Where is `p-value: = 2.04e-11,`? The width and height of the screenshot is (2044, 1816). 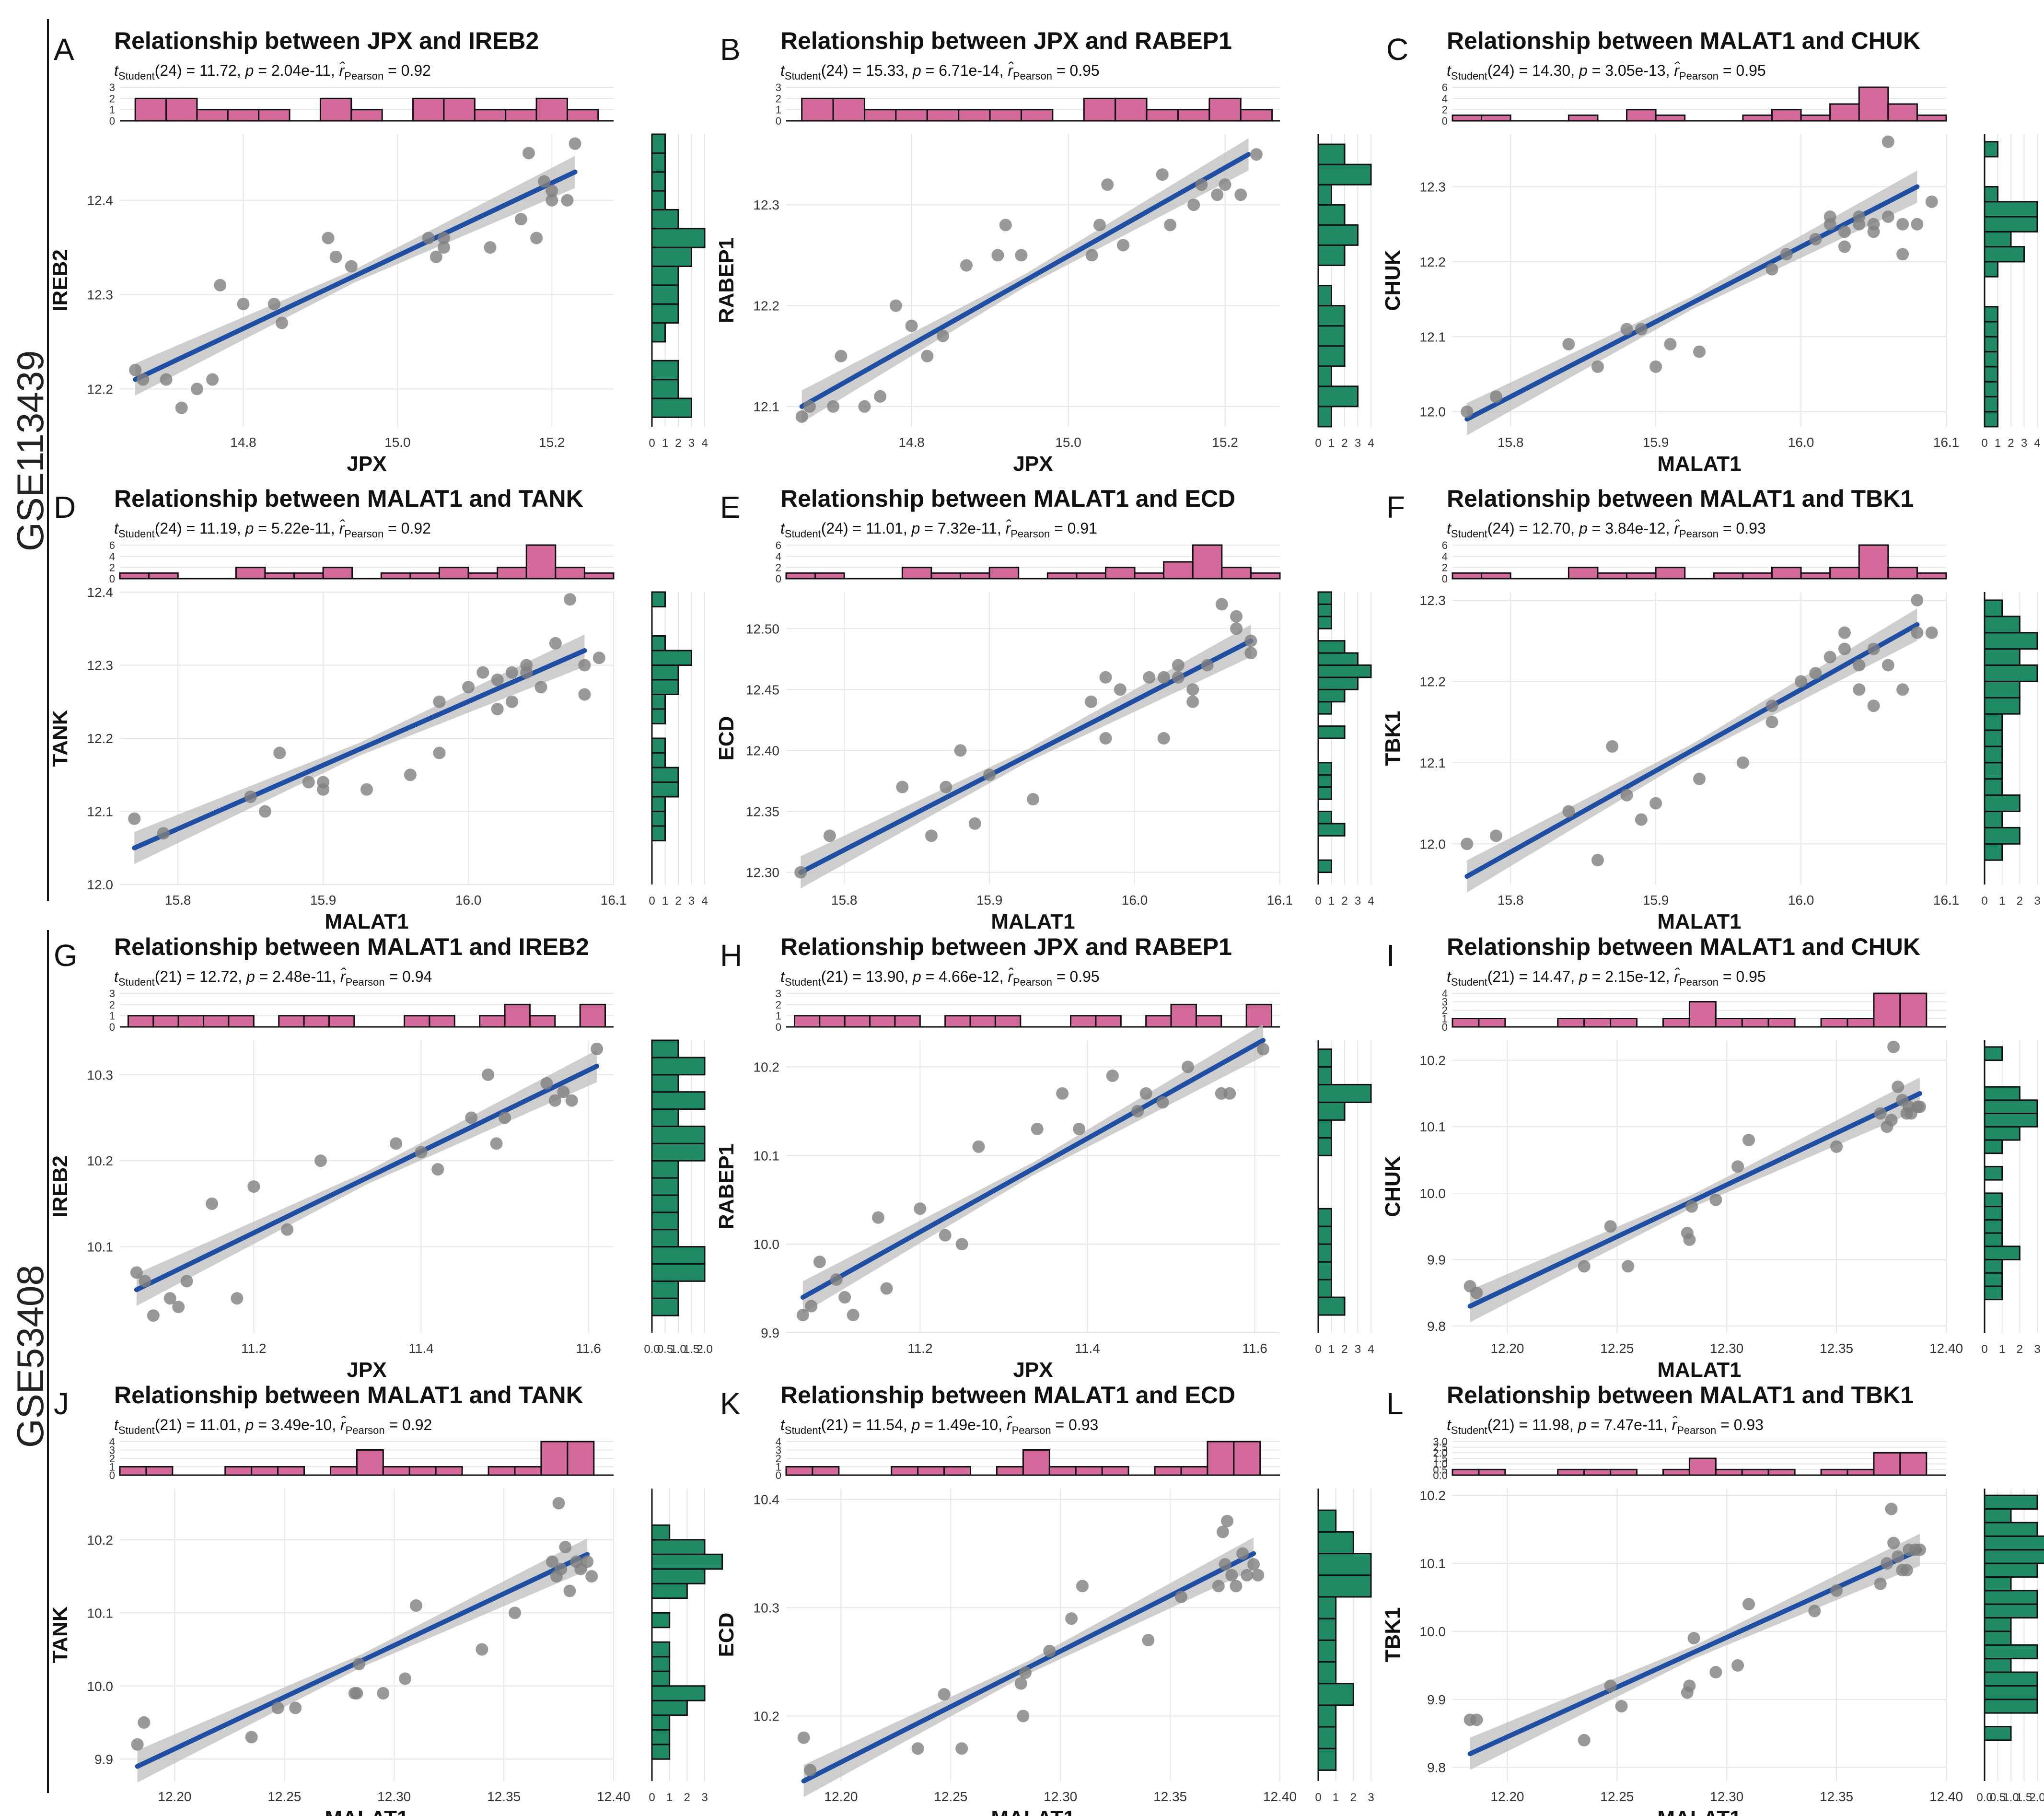
p-value: = 2.04e-11, is located at coordinates (296, 70).